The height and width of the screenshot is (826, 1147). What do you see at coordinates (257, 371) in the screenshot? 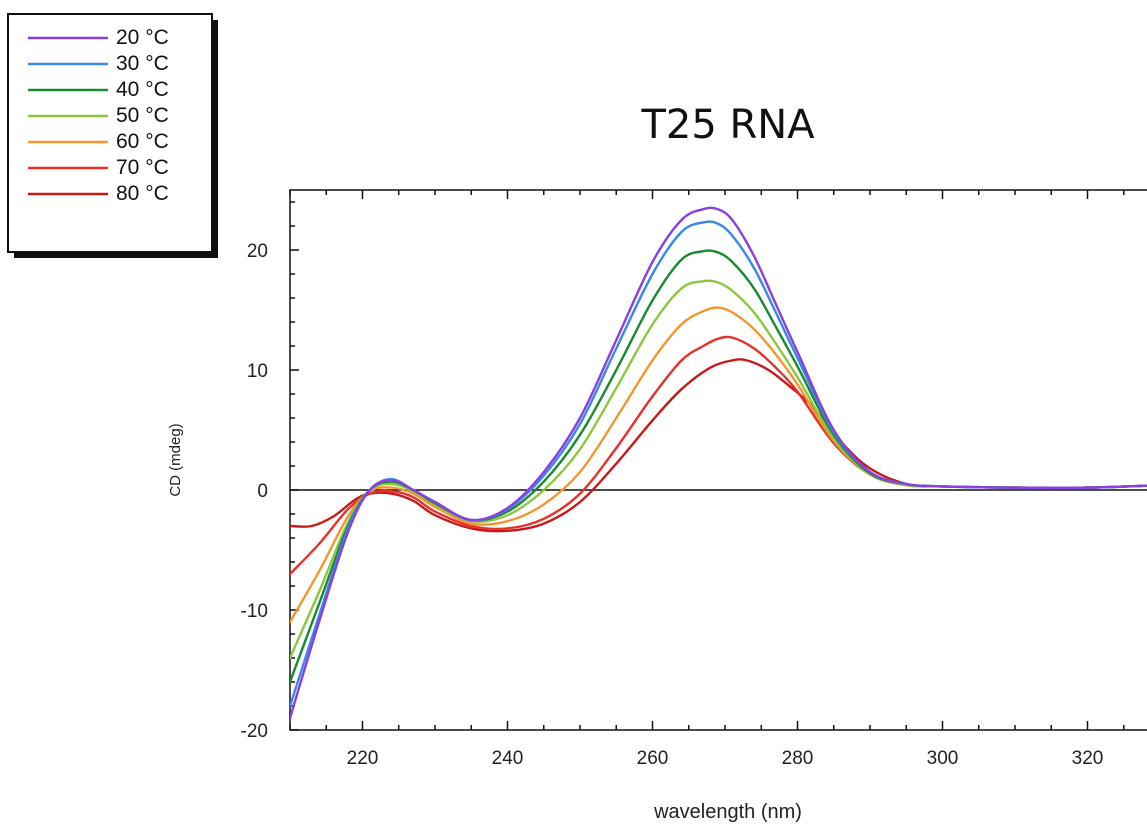
I see `y-tick-label: 10` at bounding box center [257, 371].